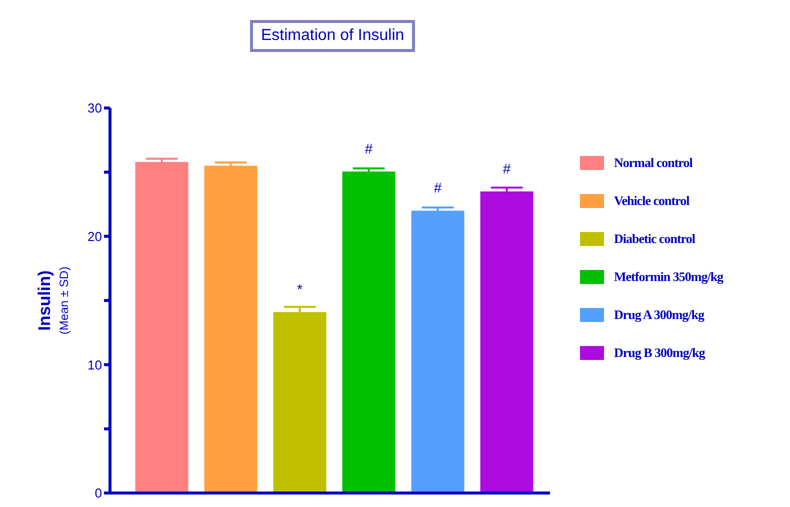 This screenshot has width=790, height=507. I want to click on legend-label: Vehicle control, so click(652, 200).